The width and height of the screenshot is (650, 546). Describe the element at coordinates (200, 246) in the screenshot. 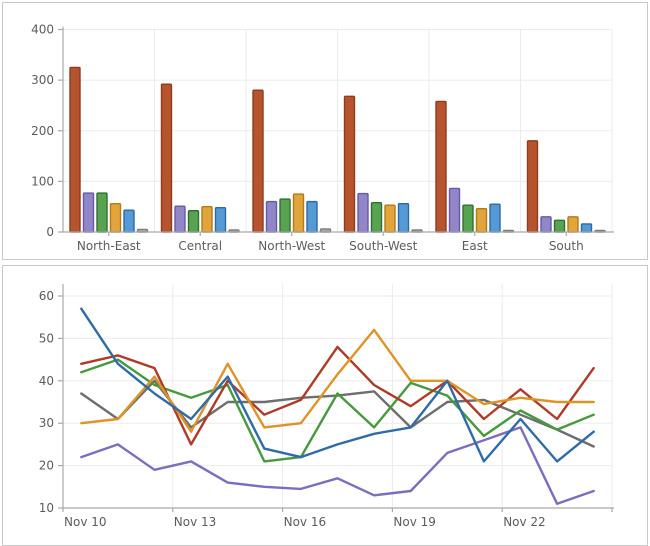

I see `category-label-Central: Central` at that location.